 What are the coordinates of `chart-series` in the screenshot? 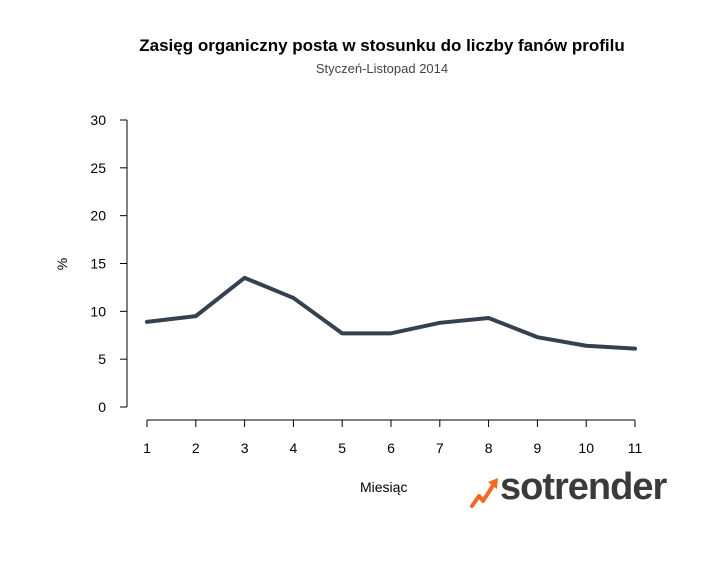 It's located at (391, 313).